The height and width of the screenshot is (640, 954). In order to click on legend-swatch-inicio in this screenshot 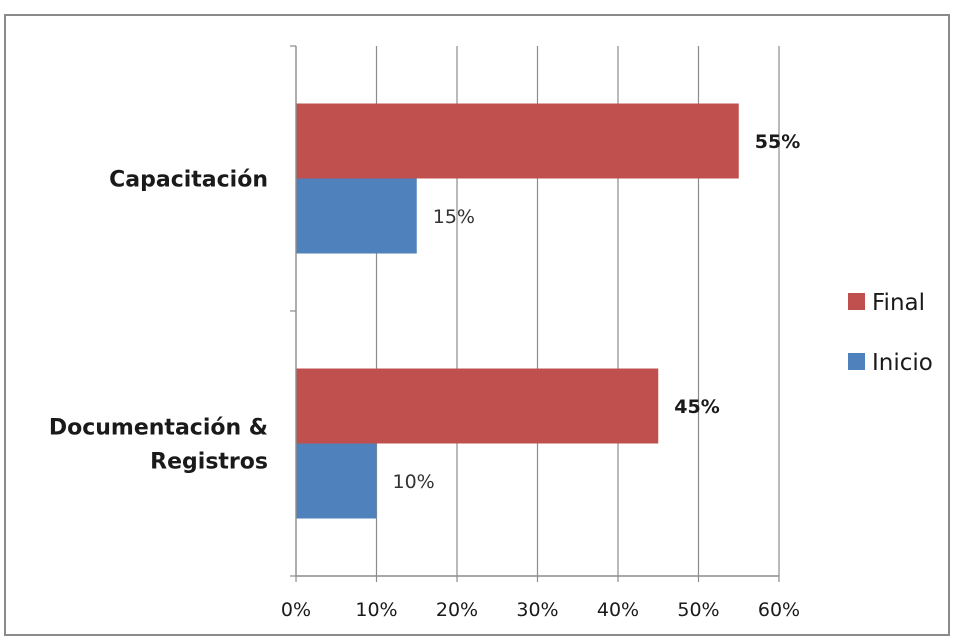, I will do `click(856, 361)`.